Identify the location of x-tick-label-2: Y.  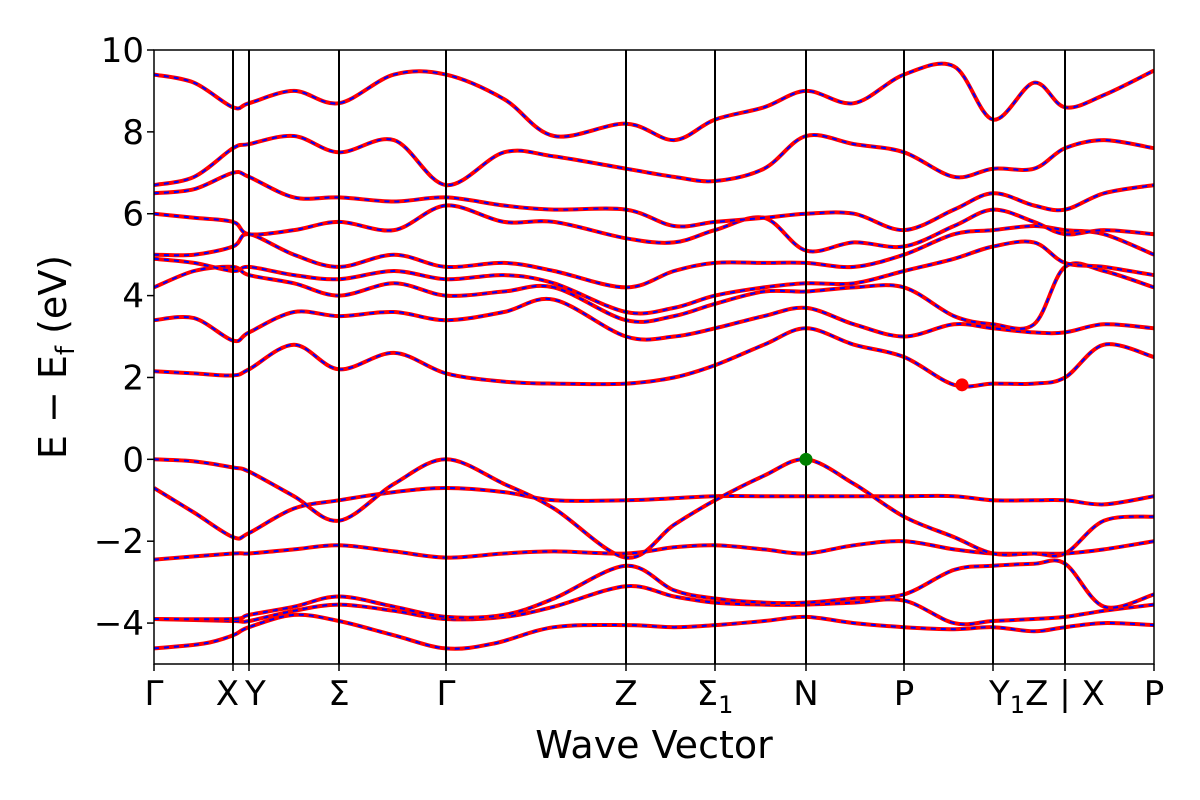
(255, 694).